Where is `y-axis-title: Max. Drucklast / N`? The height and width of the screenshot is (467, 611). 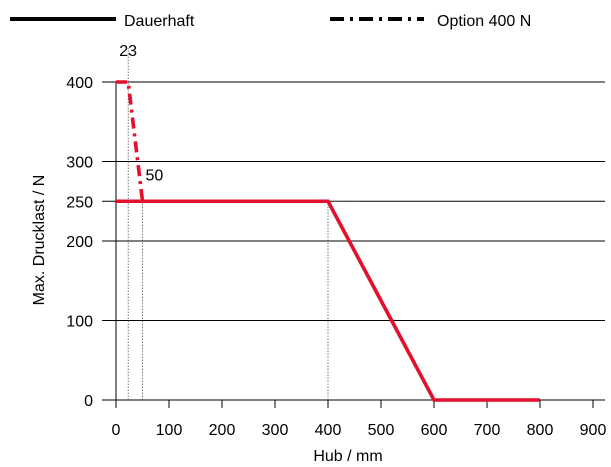
y-axis-title: Max. Drucklast / N is located at coordinates (39, 240).